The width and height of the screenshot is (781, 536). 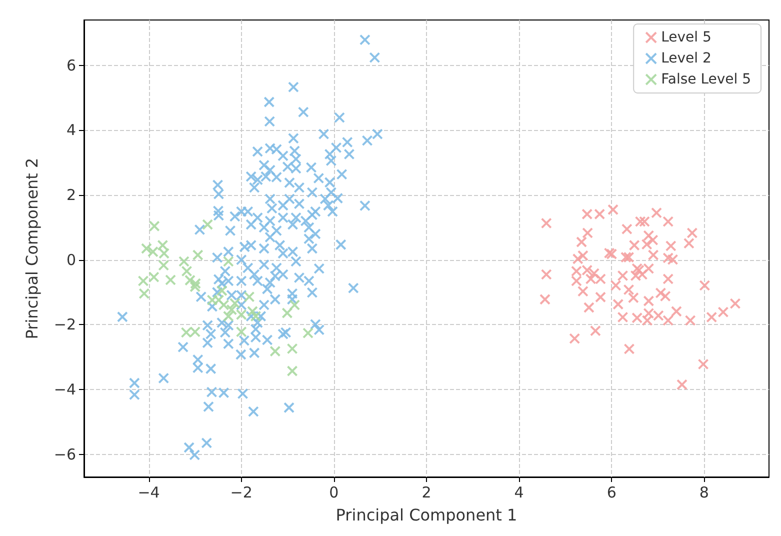 What do you see at coordinates (71, 65) in the screenshot?
I see `y-tick-label: 6` at bounding box center [71, 65].